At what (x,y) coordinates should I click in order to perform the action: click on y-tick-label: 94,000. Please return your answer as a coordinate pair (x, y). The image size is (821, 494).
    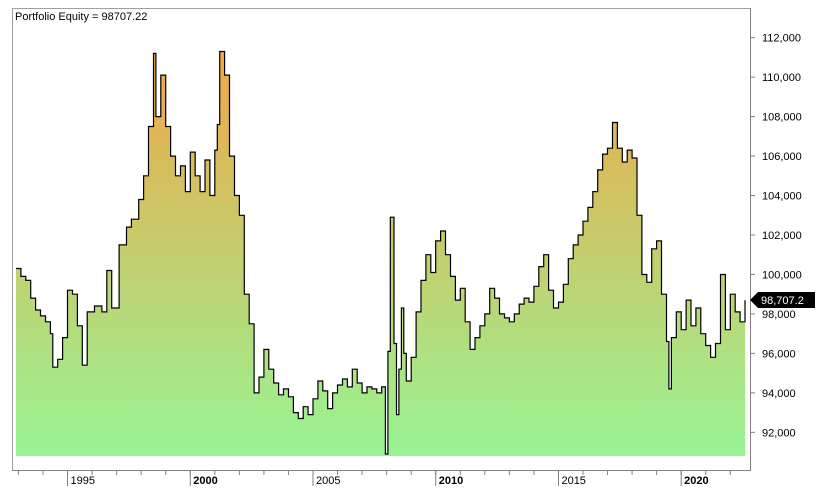
    Looking at the image, I should click on (779, 394).